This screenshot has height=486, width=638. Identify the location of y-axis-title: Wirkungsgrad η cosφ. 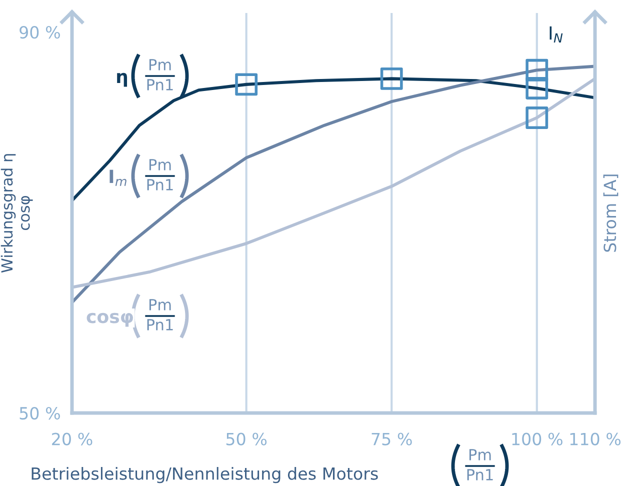
(16, 213).